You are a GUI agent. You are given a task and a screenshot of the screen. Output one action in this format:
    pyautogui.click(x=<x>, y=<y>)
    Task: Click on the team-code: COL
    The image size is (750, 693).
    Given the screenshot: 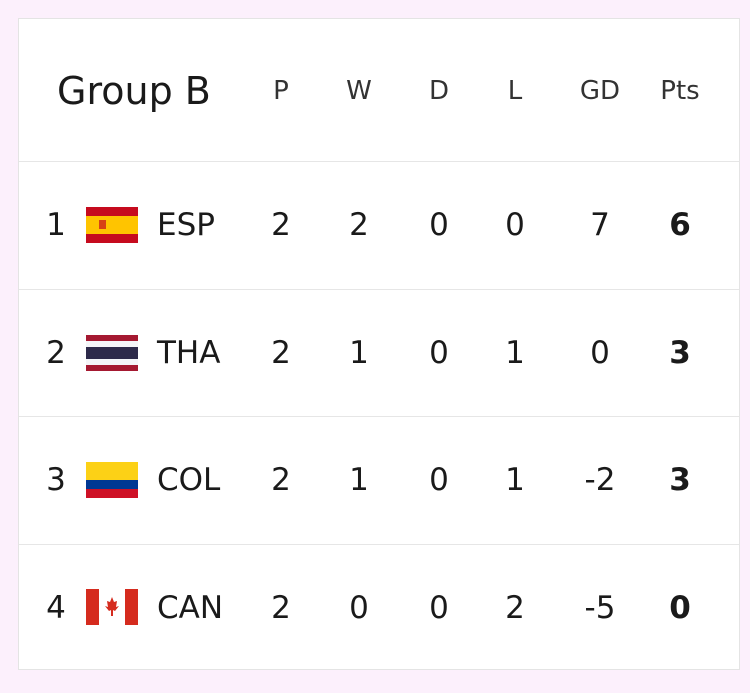 What is the action you would take?
    pyautogui.click(x=189, y=480)
    